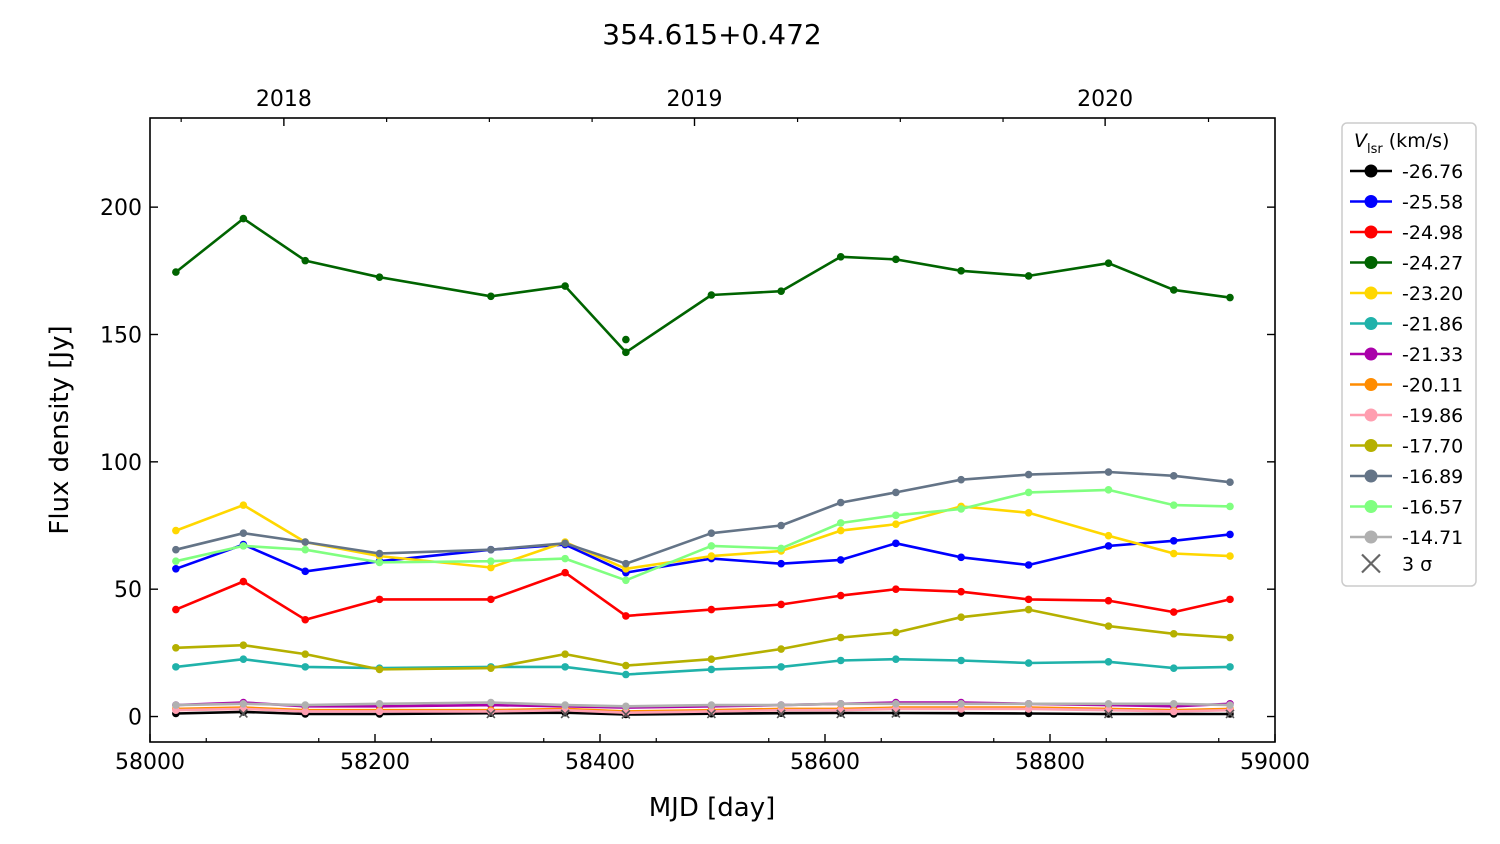 This screenshot has height=844, width=1500. What do you see at coordinates (1432, 325) in the screenshot?
I see `legend-label: -21.86` at bounding box center [1432, 325].